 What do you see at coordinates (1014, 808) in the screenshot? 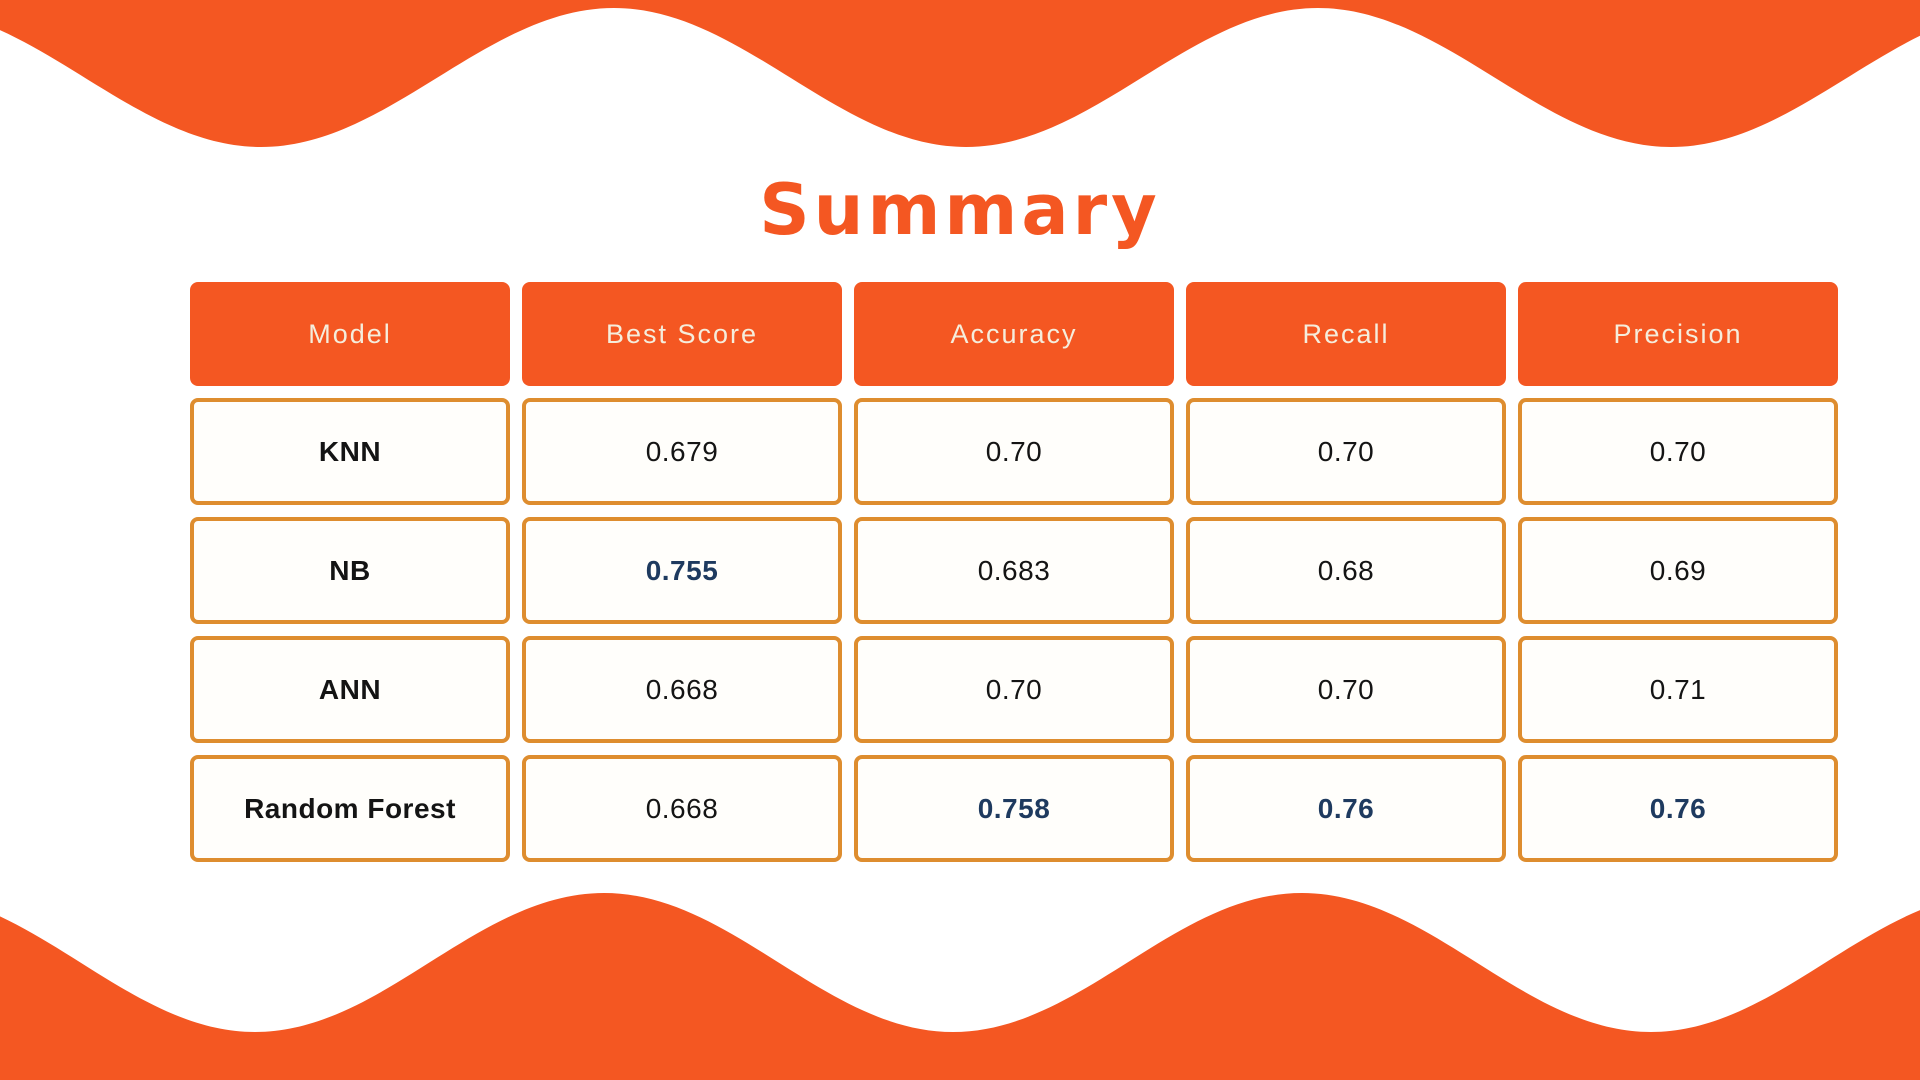
I see `table-cell-random-forest-accuracy: 0.758` at bounding box center [1014, 808].